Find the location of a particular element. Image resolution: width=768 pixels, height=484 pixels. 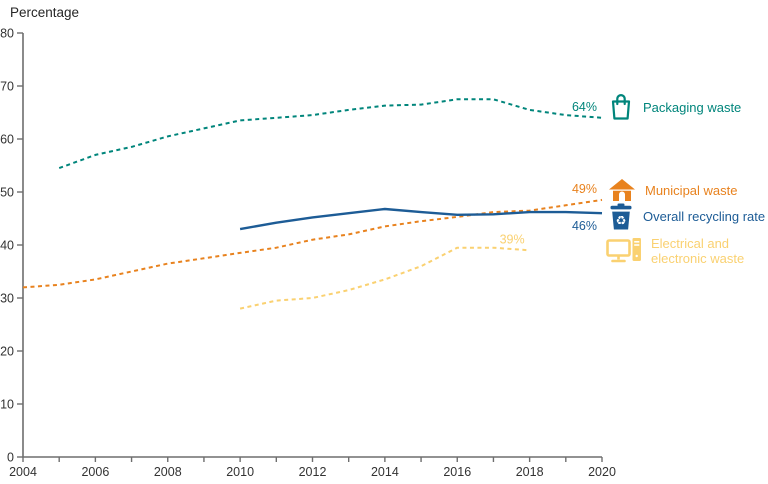

recycle-bin-icon: ♻ is located at coordinates (621, 216).